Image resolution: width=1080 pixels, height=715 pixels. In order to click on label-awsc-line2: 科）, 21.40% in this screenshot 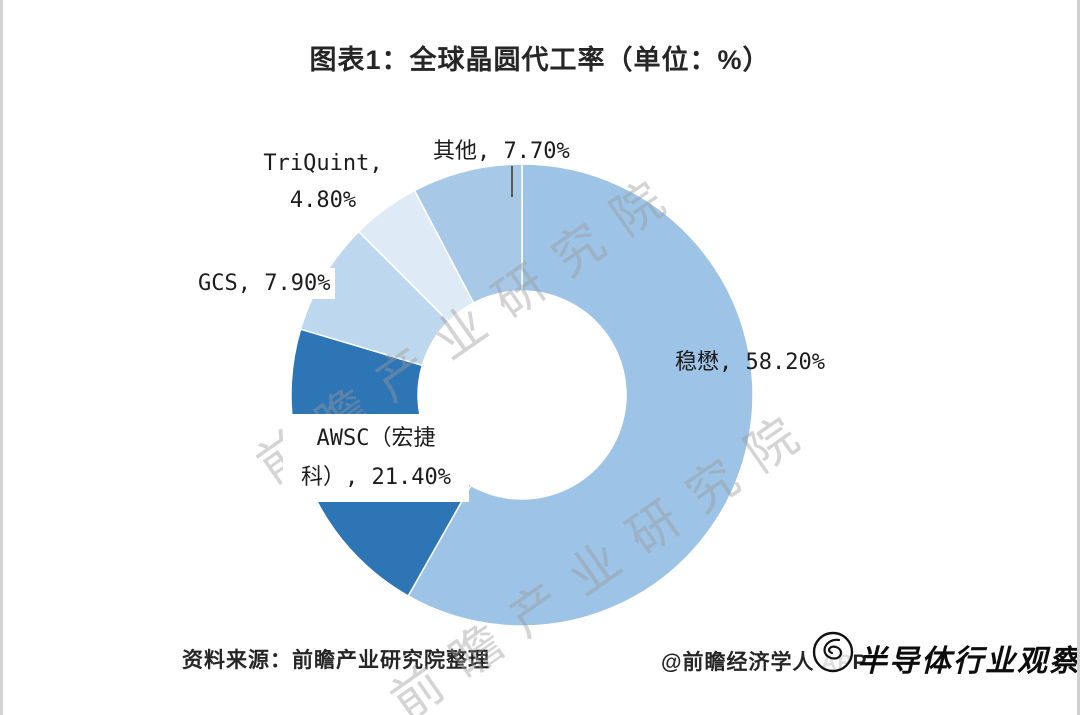, I will do `click(376, 477)`.